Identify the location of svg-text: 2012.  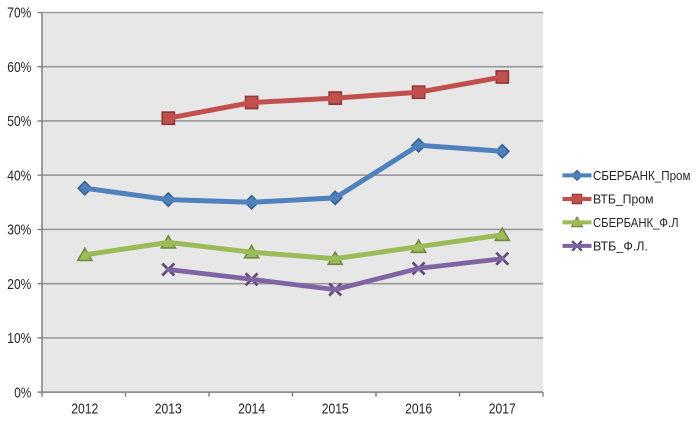
(84, 409).